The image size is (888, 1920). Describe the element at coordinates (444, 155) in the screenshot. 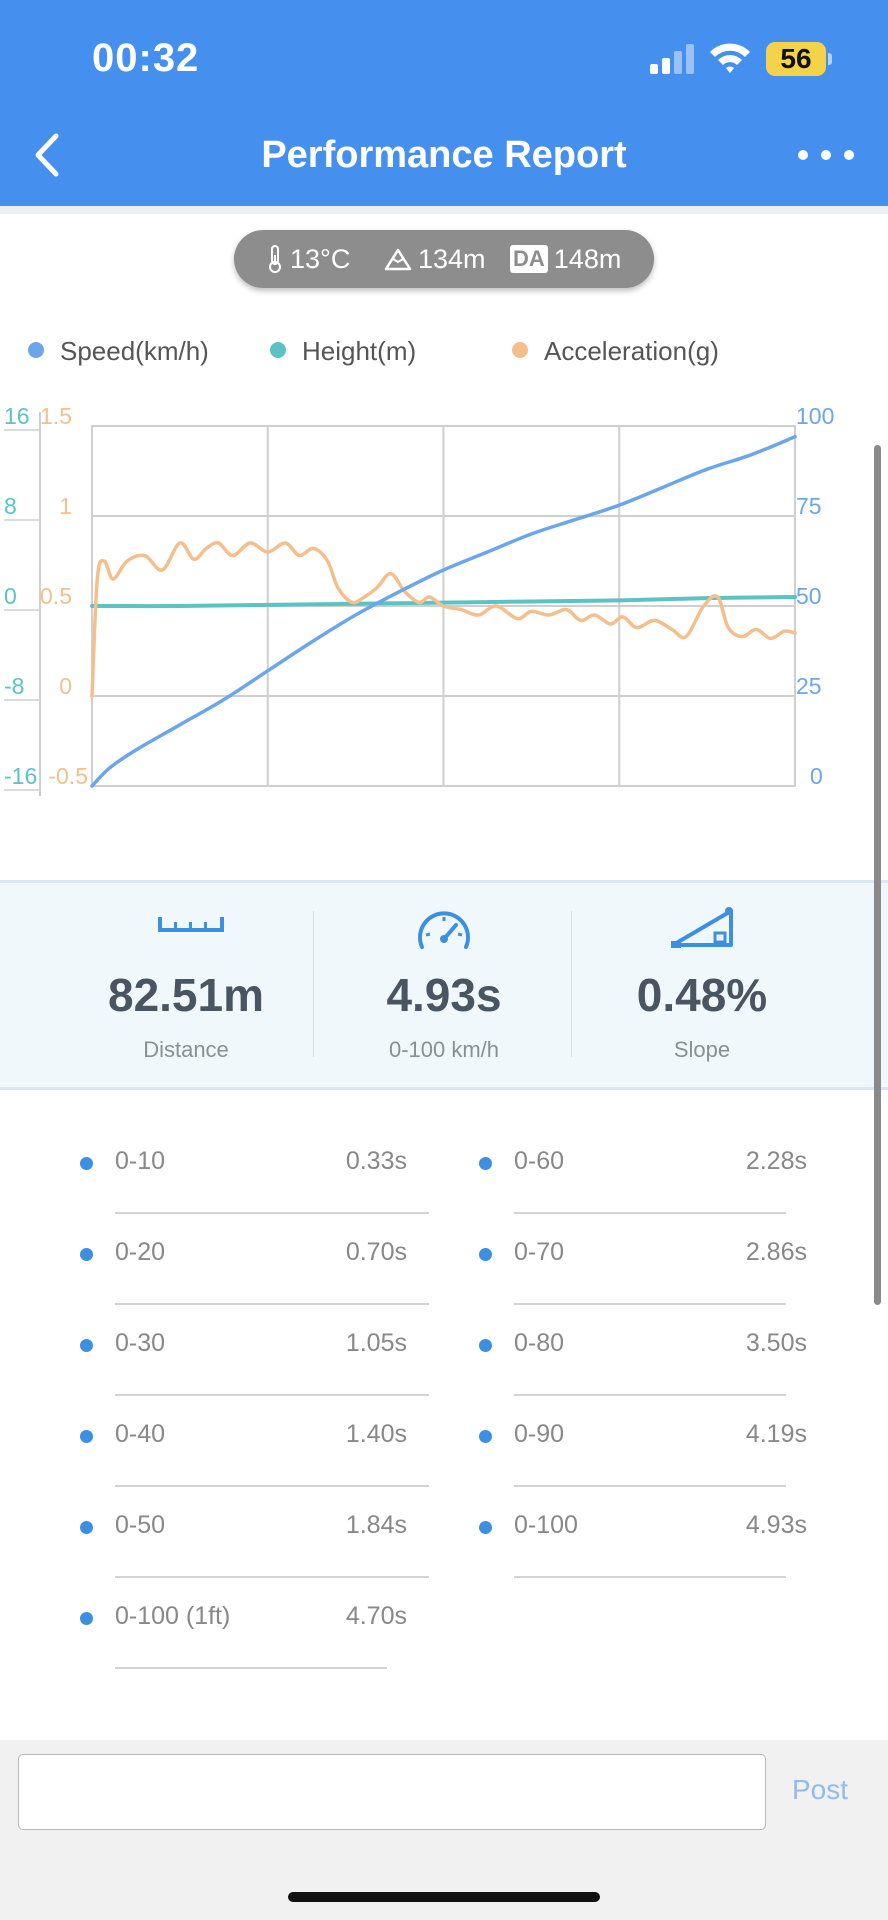

I see `page-title: Performance Report` at that location.